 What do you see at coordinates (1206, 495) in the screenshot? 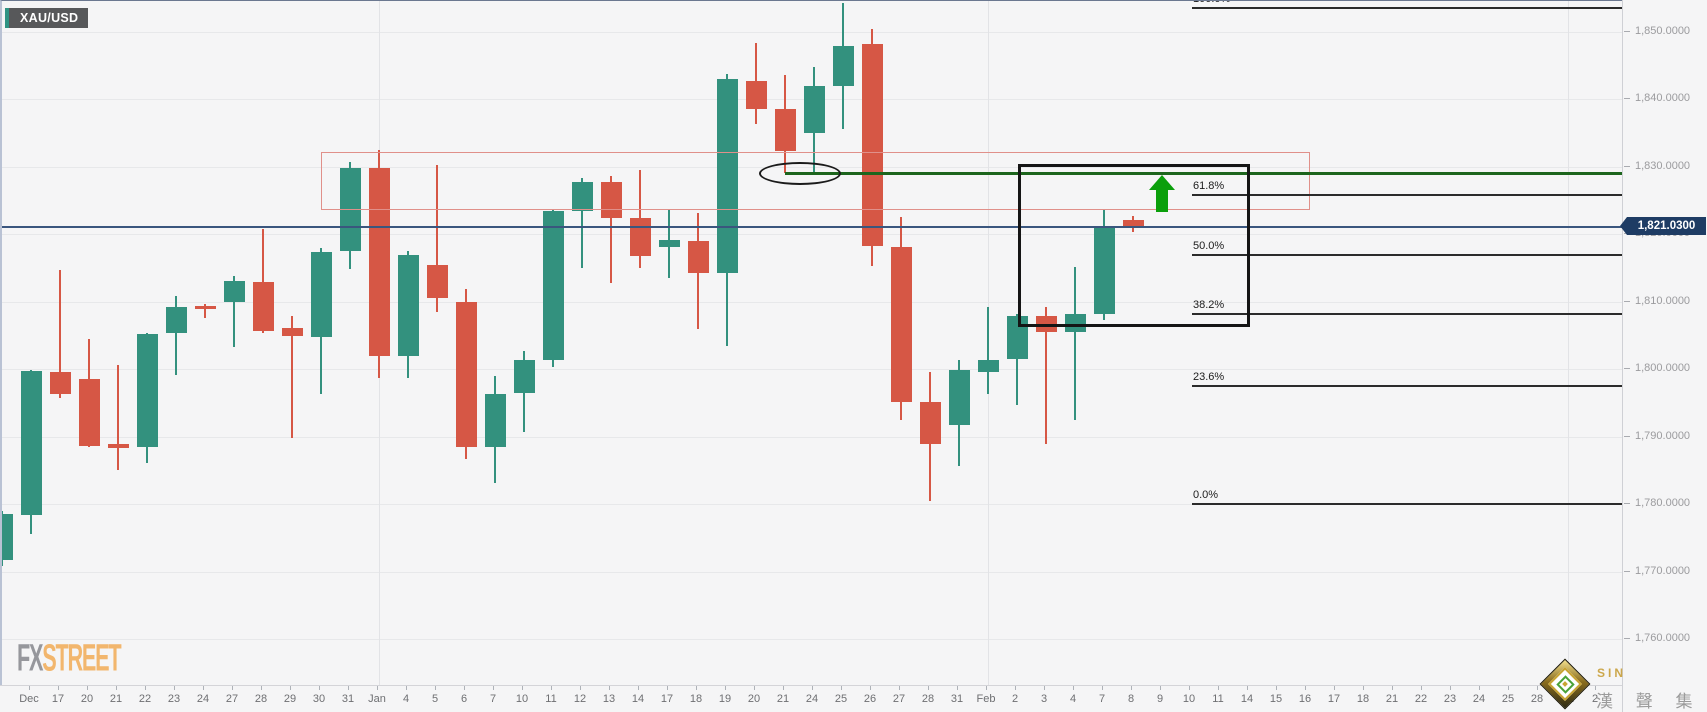
I see `fib-label: 0.0%` at bounding box center [1206, 495].